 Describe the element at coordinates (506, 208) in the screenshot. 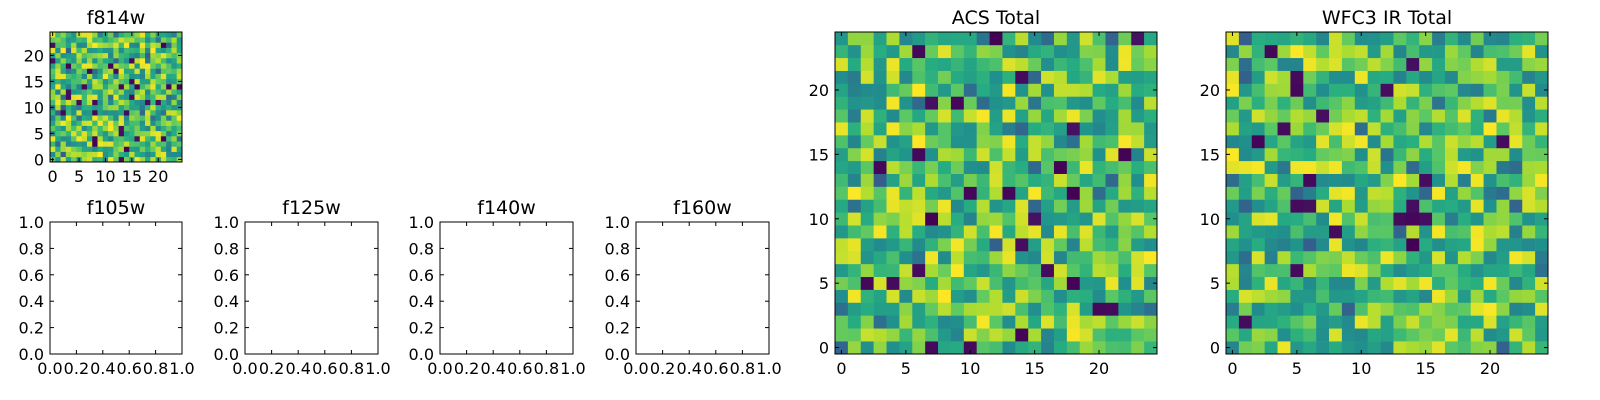

I see `panel-title-f140w: f140w` at that location.